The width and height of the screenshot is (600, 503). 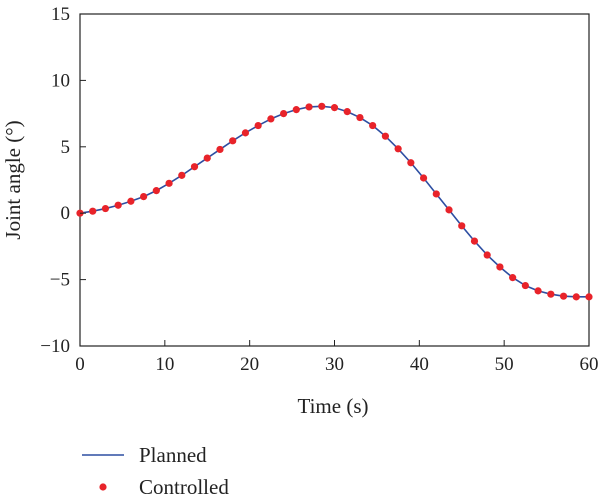 What do you see at coordinates (60, 80) in the screenshot?
I see `y-tick-label: 10` at bounding box center [60, 80].